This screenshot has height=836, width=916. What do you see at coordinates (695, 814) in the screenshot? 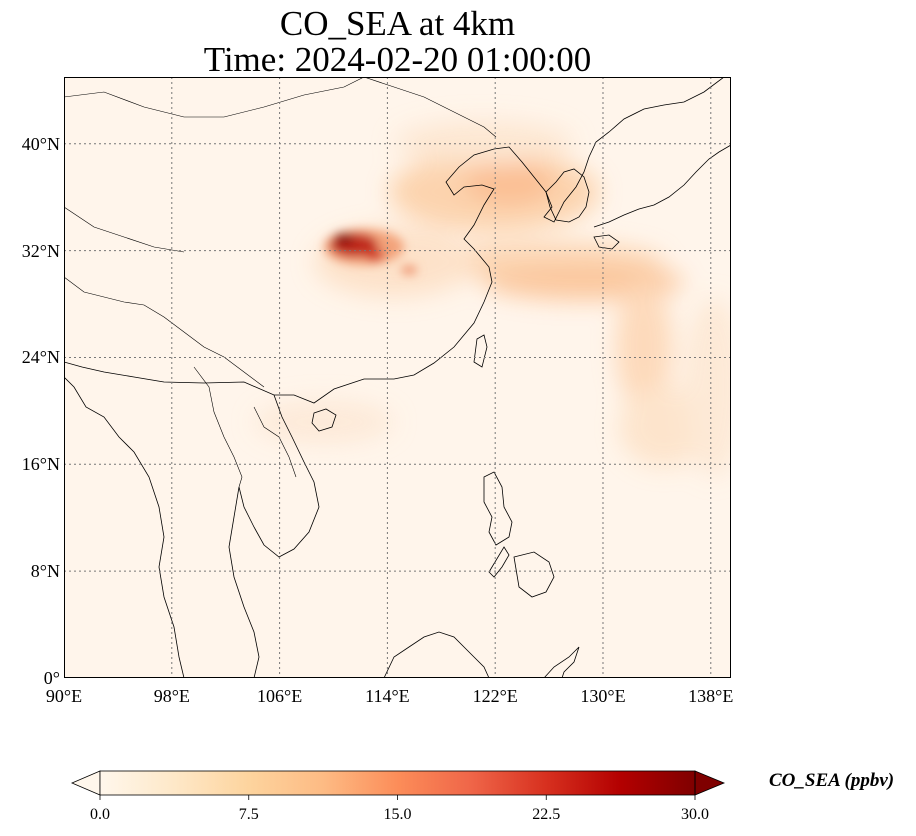
I see `colorbar-tick-label: 30.0` at bounding box center [695, 814].